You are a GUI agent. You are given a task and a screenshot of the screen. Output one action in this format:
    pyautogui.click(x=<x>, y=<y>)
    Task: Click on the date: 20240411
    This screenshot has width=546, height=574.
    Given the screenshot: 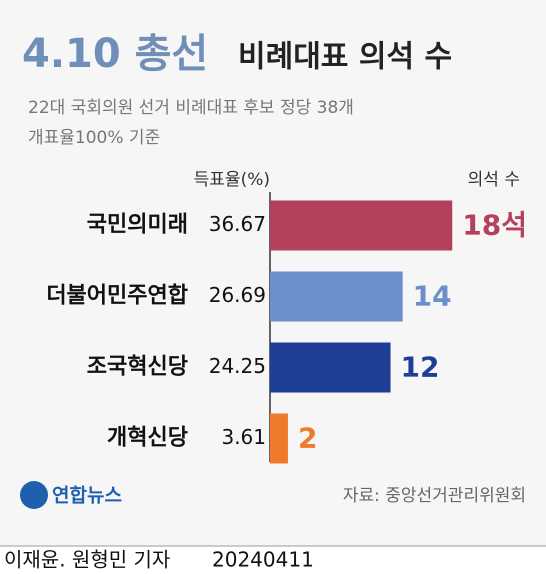 What is the action you would take?
    pyautogui.click(x=263, y=560)
    